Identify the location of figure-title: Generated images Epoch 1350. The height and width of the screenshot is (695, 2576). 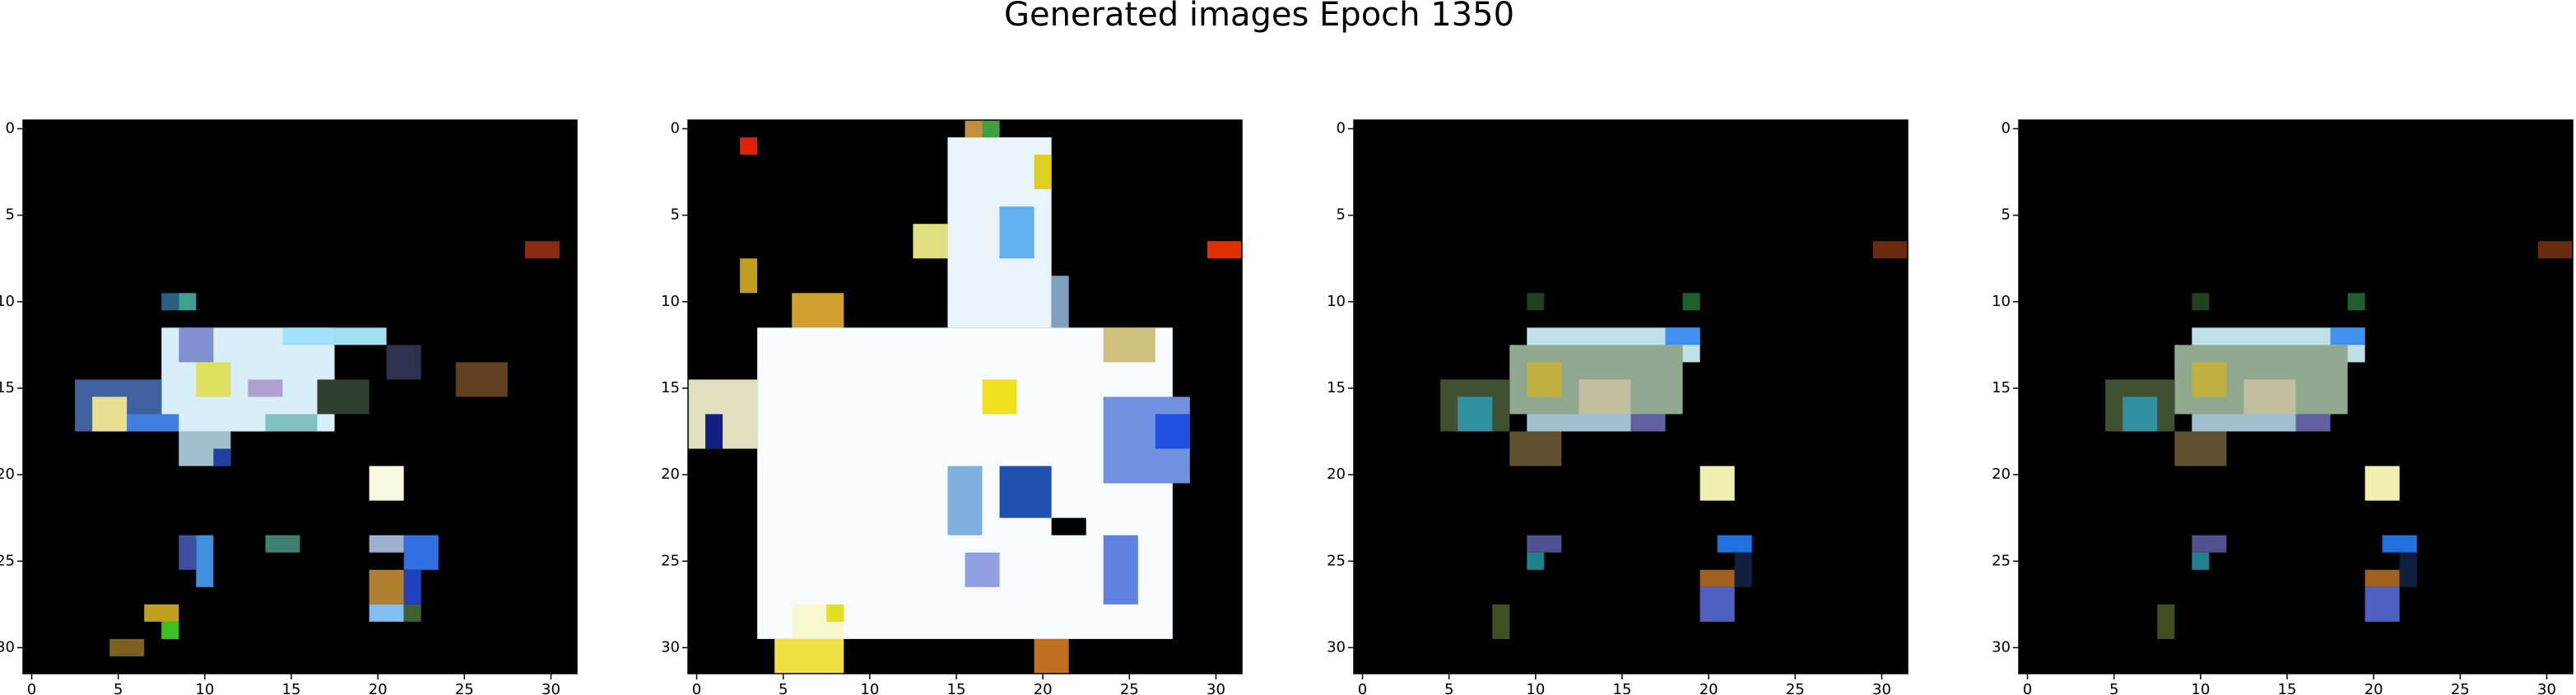
(1259, 17).